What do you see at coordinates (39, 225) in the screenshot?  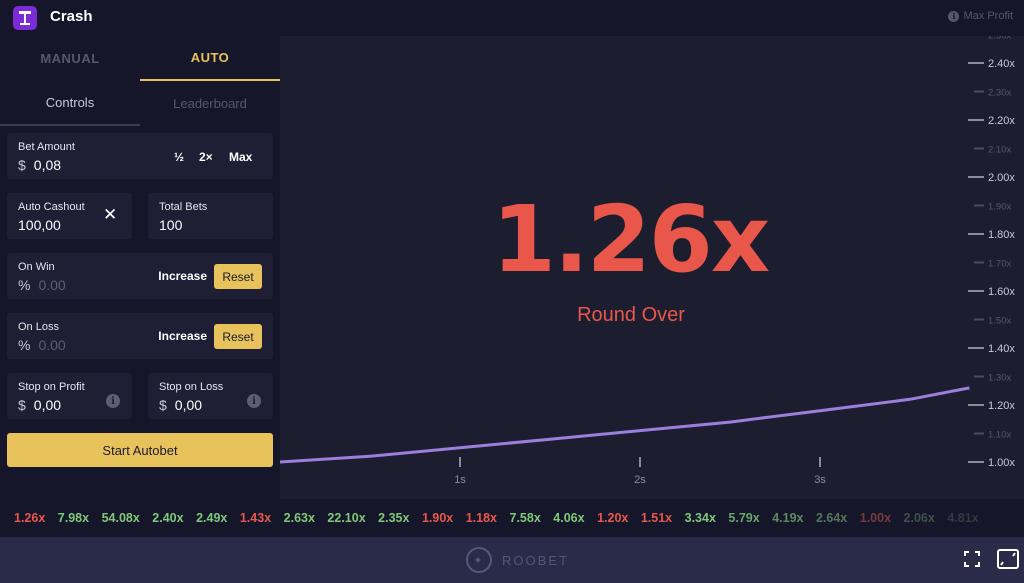 I see `auto-cashout-value: 100,00` at bounding box center [39, 225].